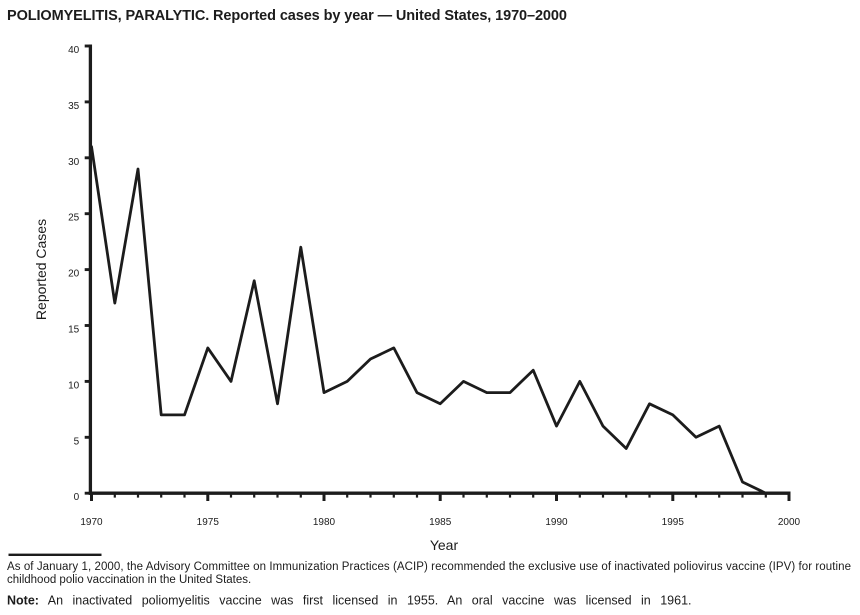 This screenshot has width=860, height=615. I want to click on svg-text: 5, so click(77, 441).